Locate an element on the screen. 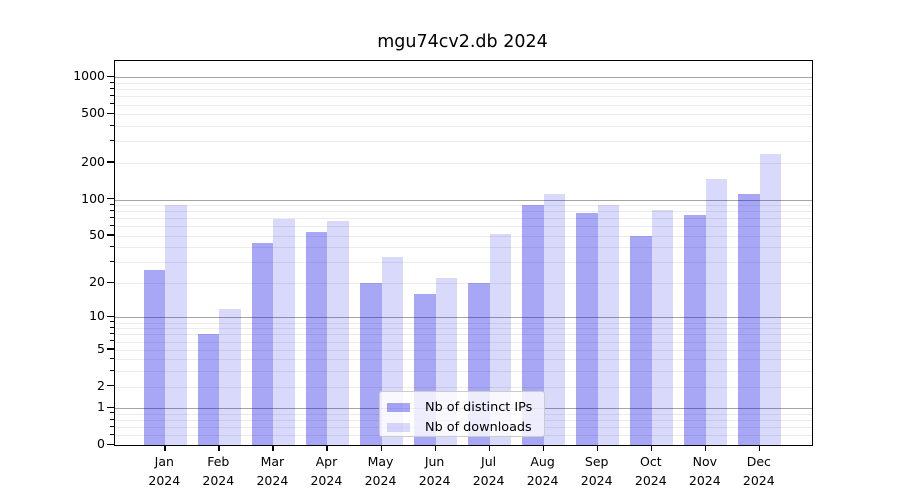 Image resolution: width=900 pixels, height=500 pixels. x-tick-month: Aug is located at coordinates (542, 461).